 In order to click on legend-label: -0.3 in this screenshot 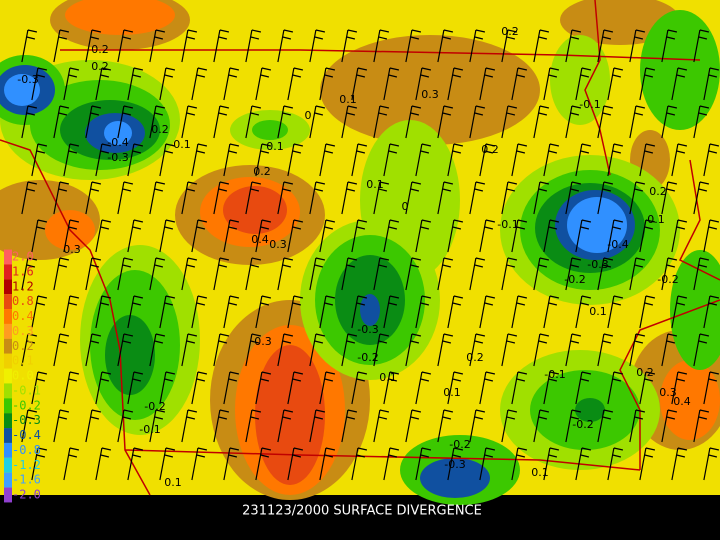, I will do `click(26, 420)`.